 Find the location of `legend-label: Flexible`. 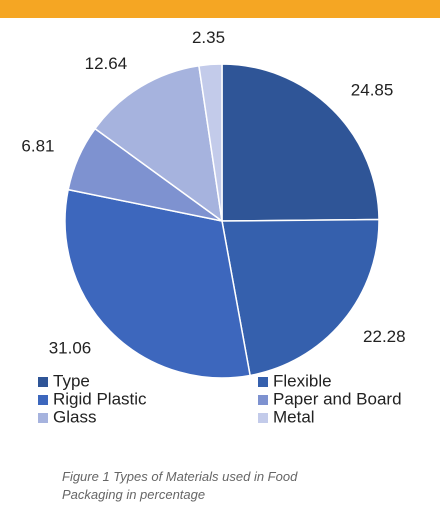

legend-label: Flexible is located at coordinates (302, 380).